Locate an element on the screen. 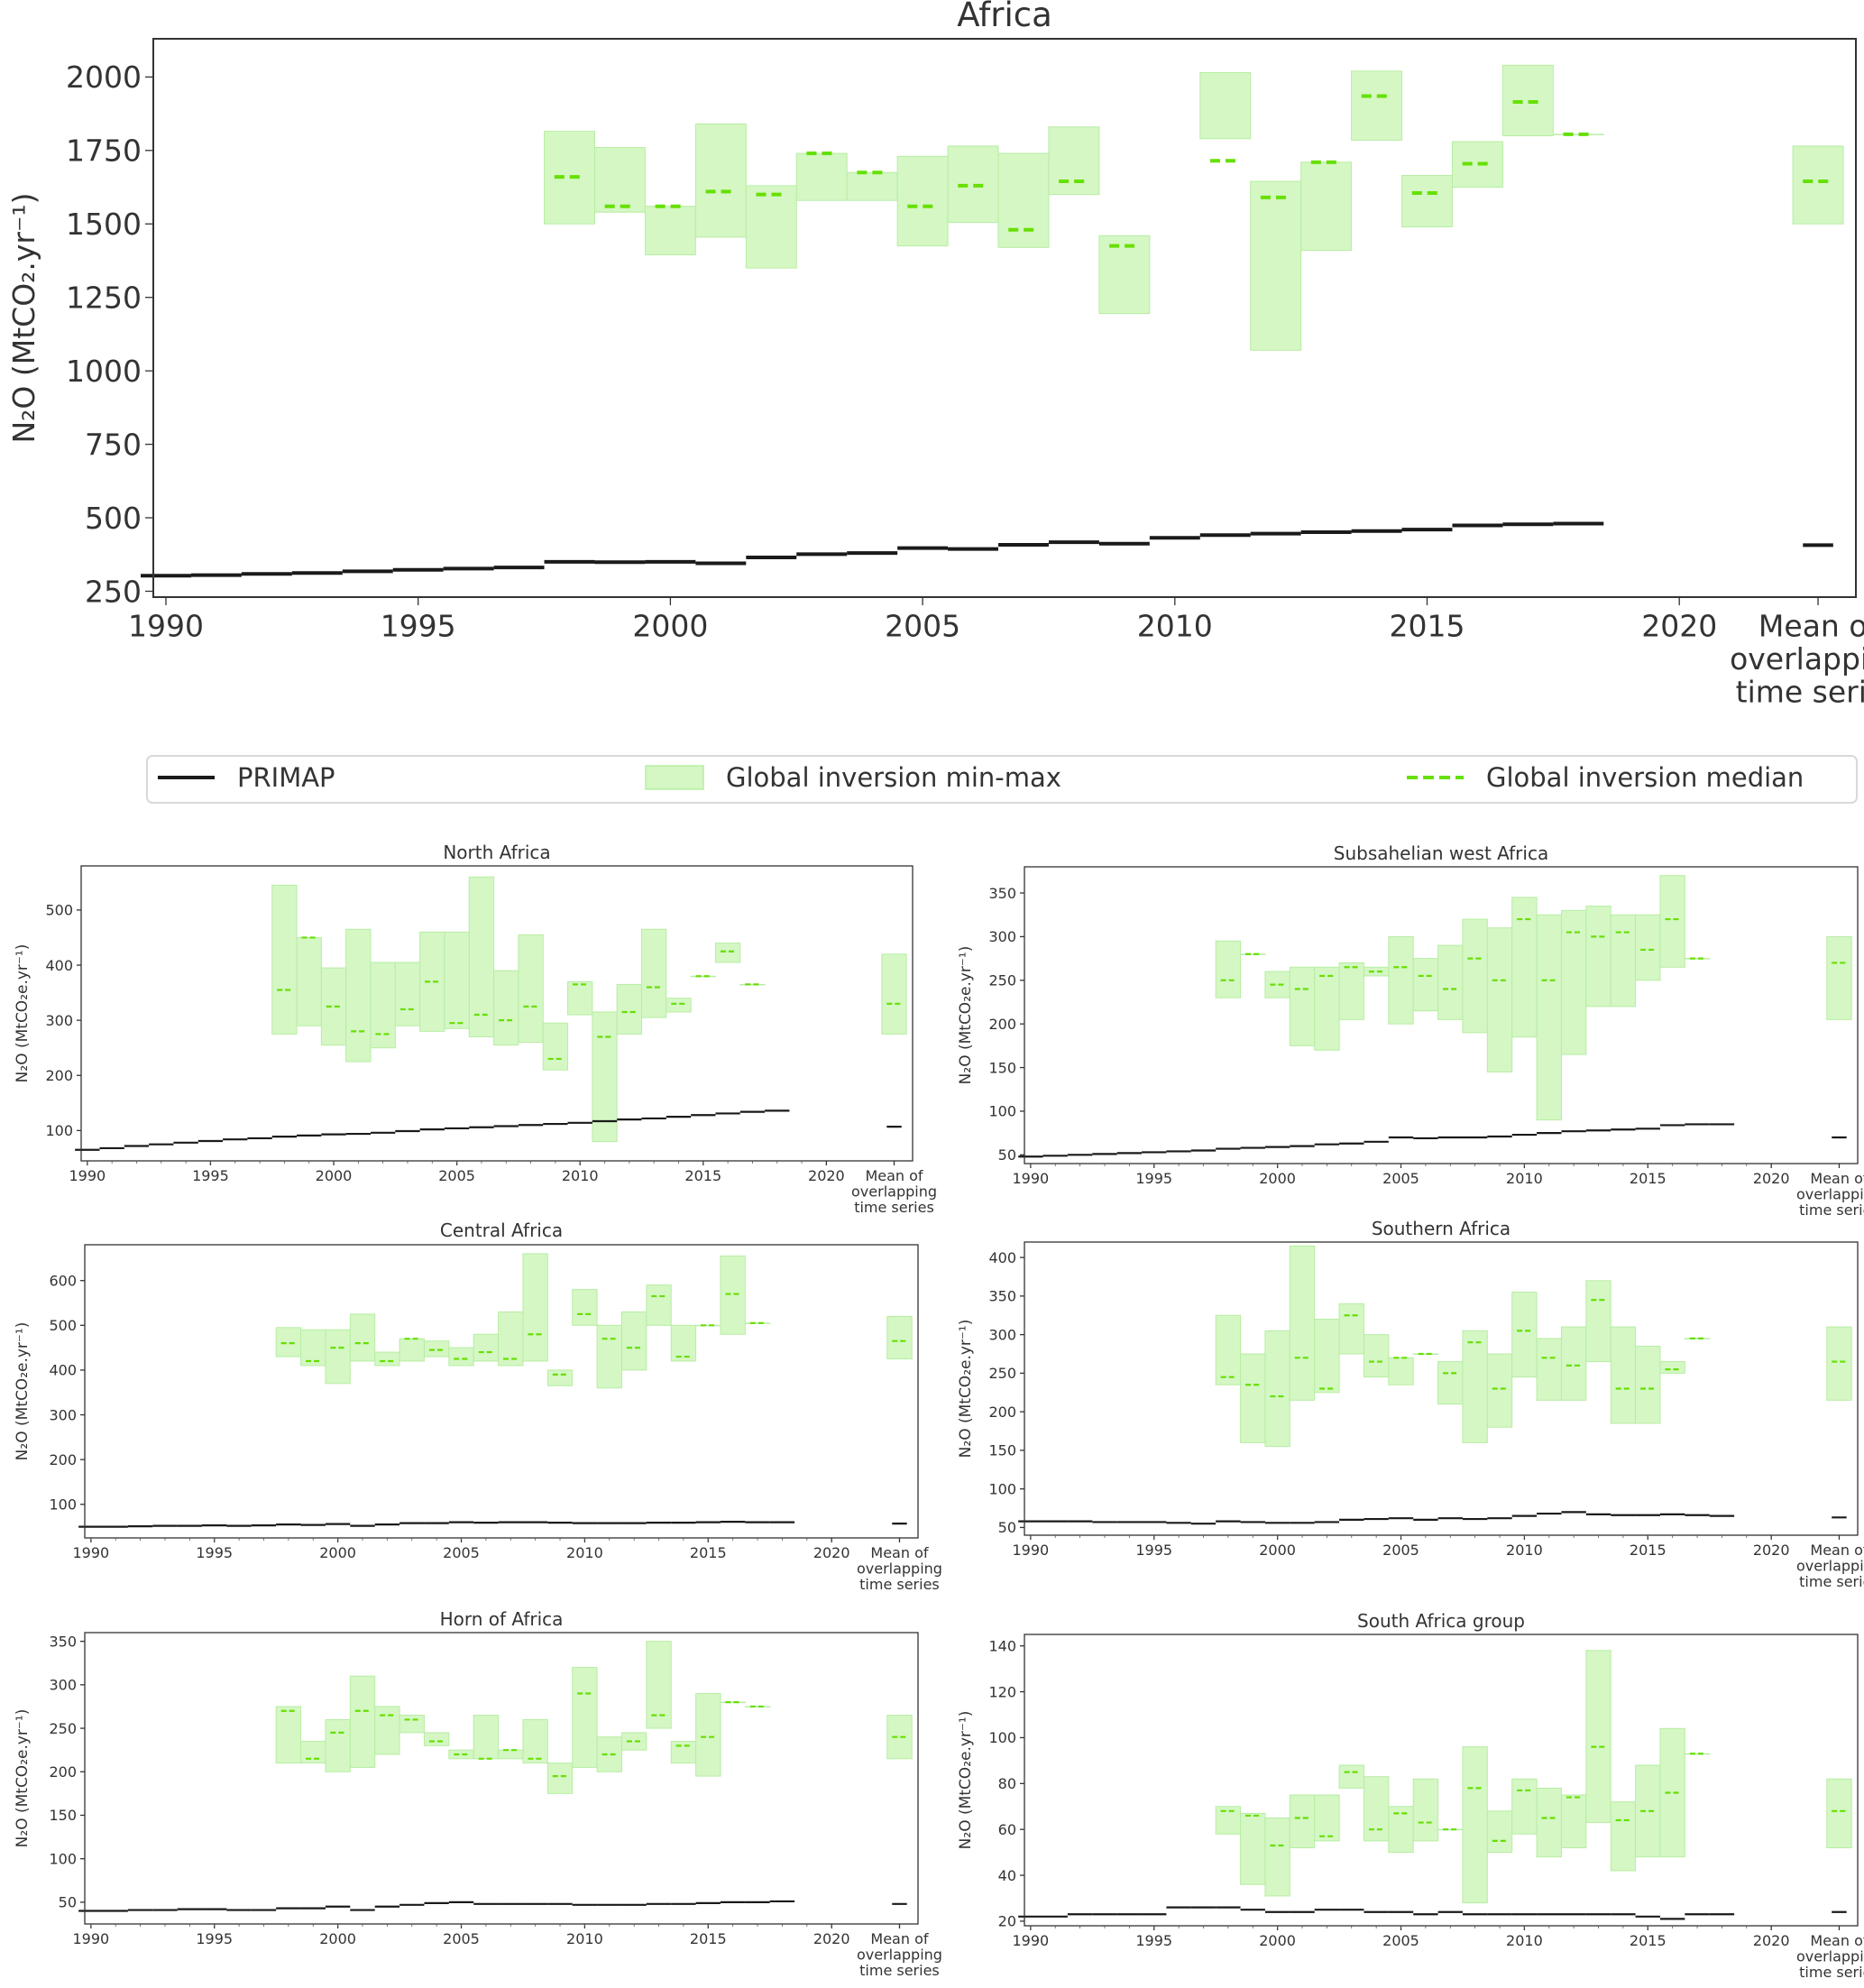  x-tick-label-1990: 1990 is located at coordinates (1030, 1941).